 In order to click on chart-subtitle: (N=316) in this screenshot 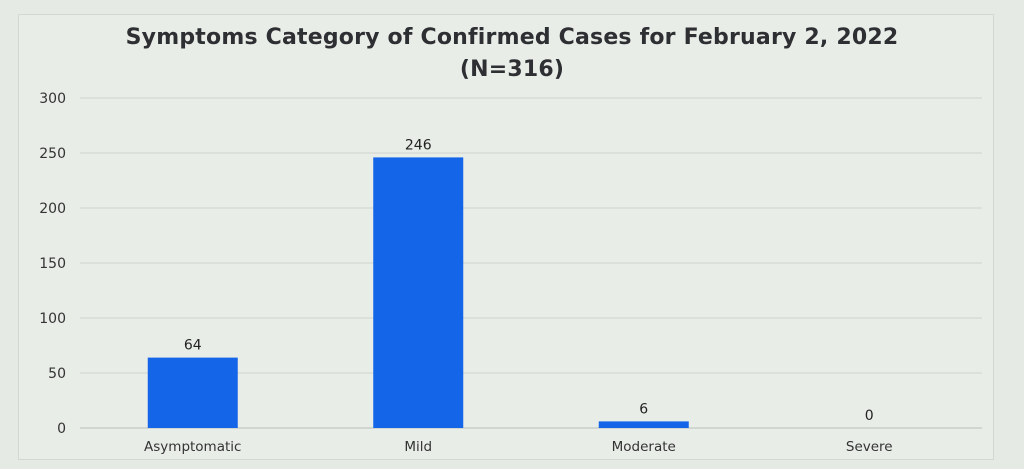, I will do `click(512, 69)`.